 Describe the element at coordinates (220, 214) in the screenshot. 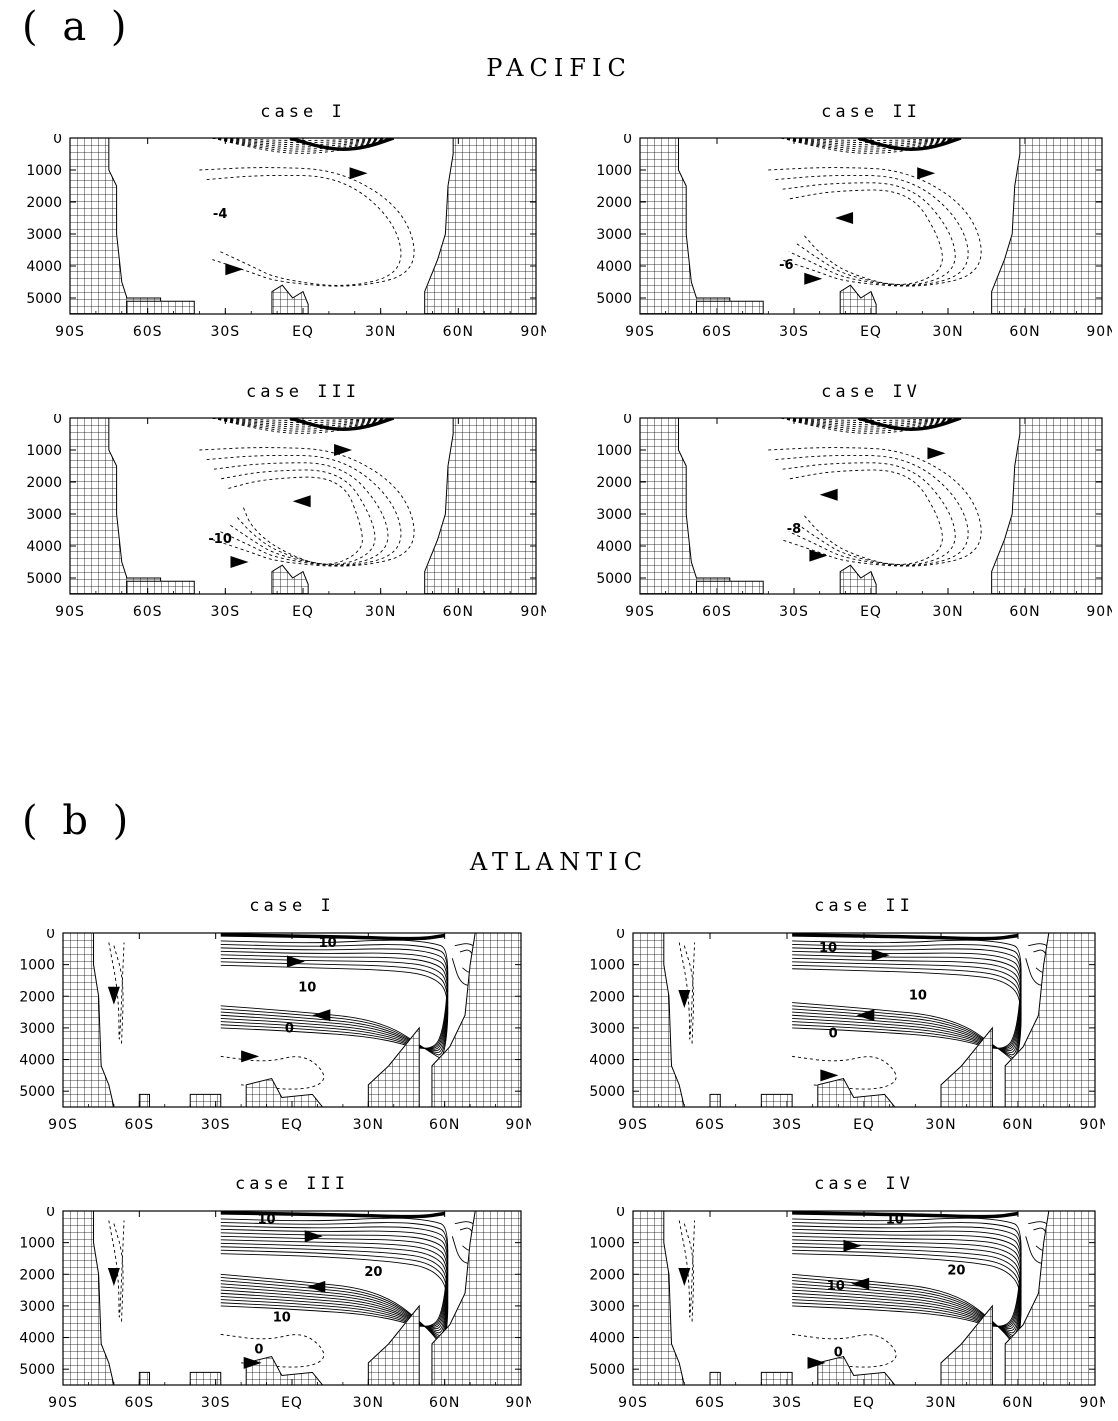

I see `contour-label: -4` at that location.